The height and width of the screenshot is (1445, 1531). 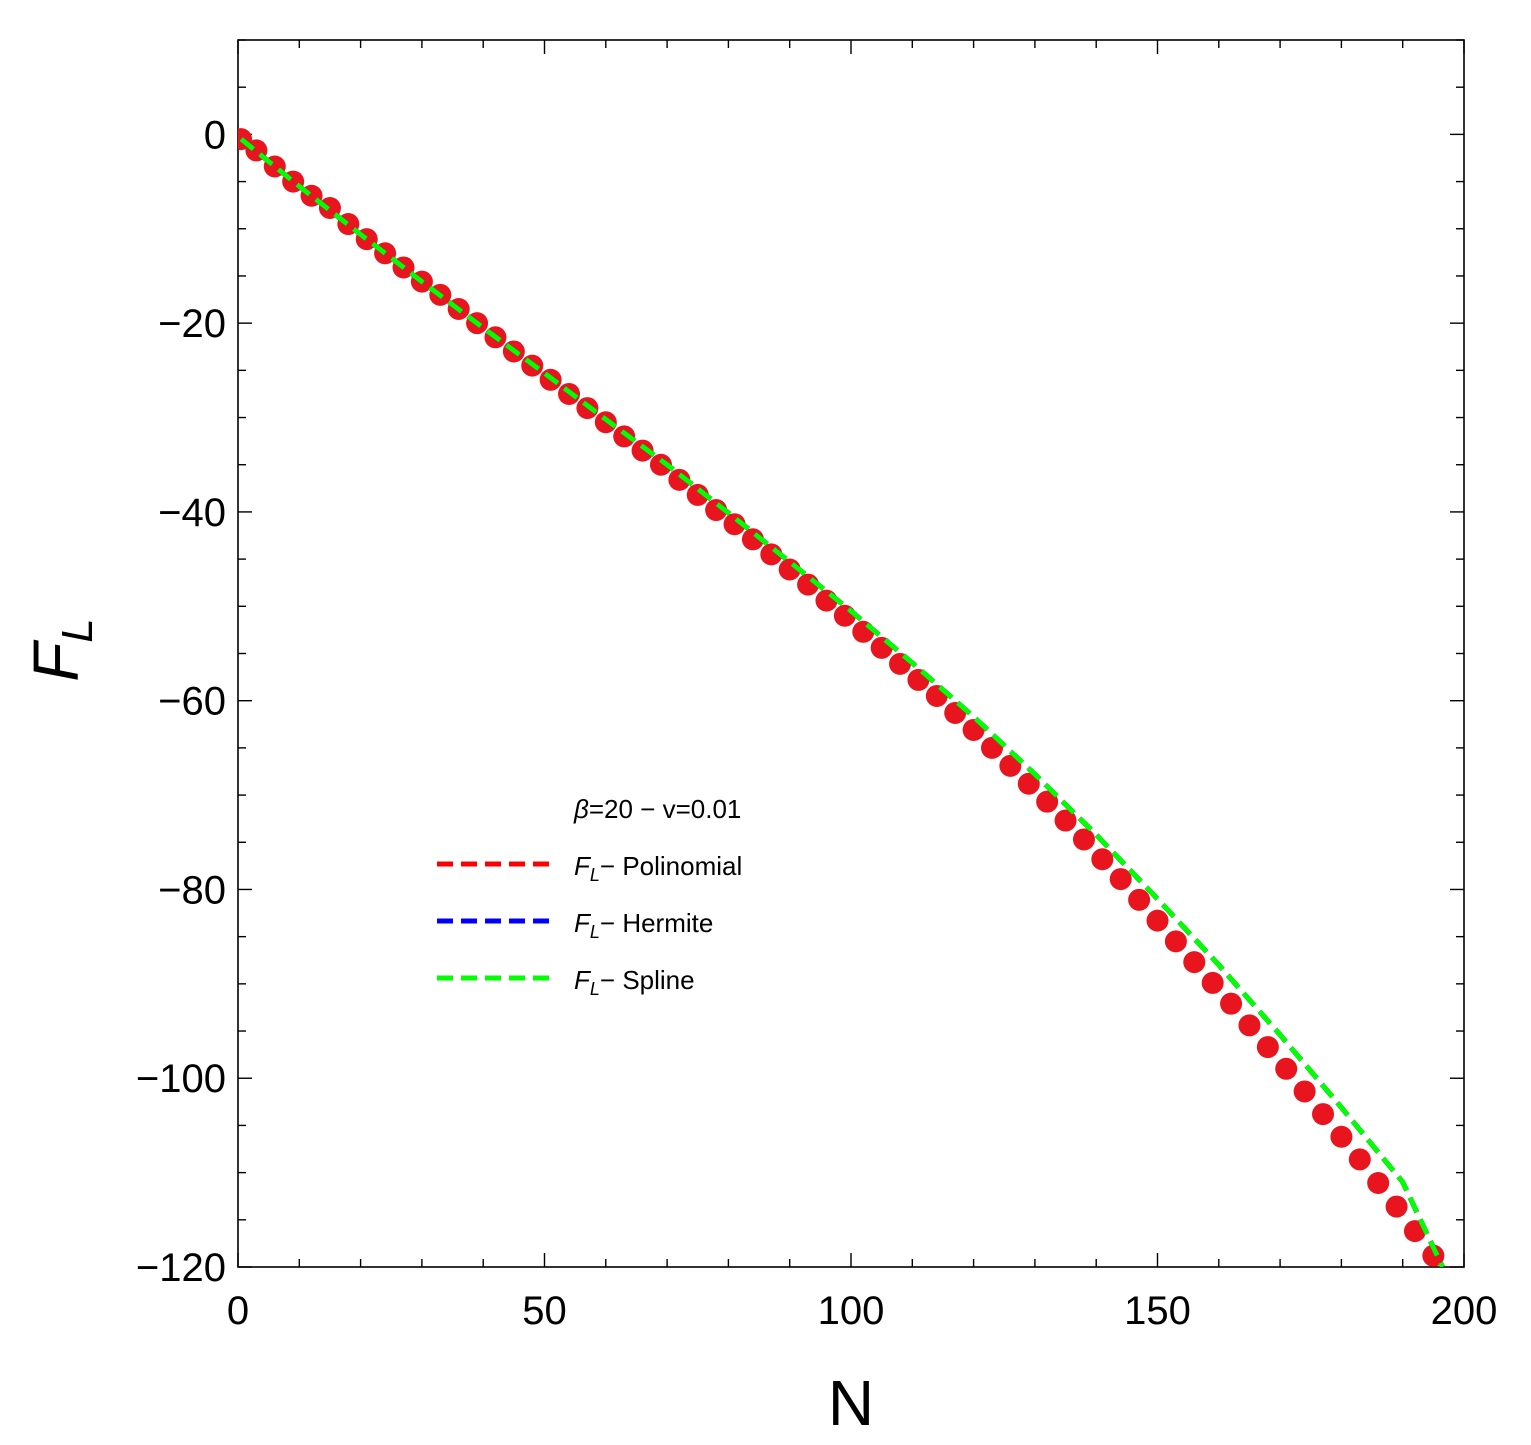 What do you see at coordinates (656, 923) in the screenshot?
I see `legend-label-text: − Hermite` at bounding box center [656, 923].